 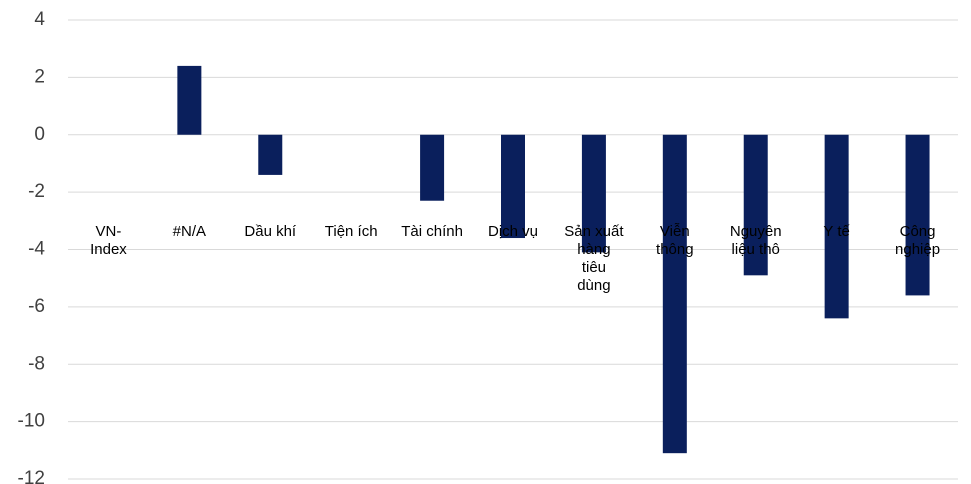 I want to click on y-tick-label: 2, so click(x=39, y=76).